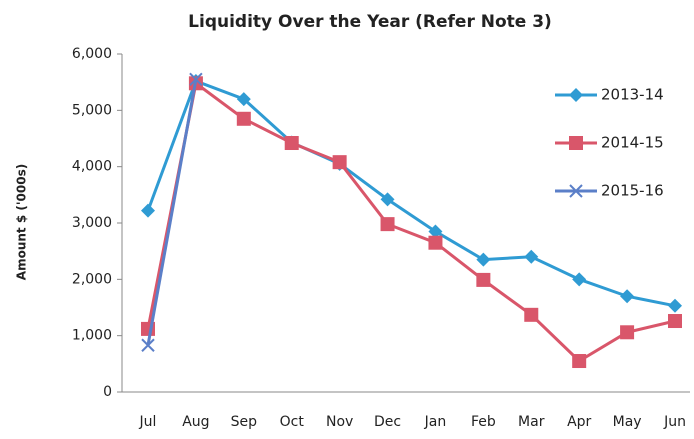 The height and width of the screenshot is (439, 694). I want to click on y-tick-label: 2,000, so click(92, 279).